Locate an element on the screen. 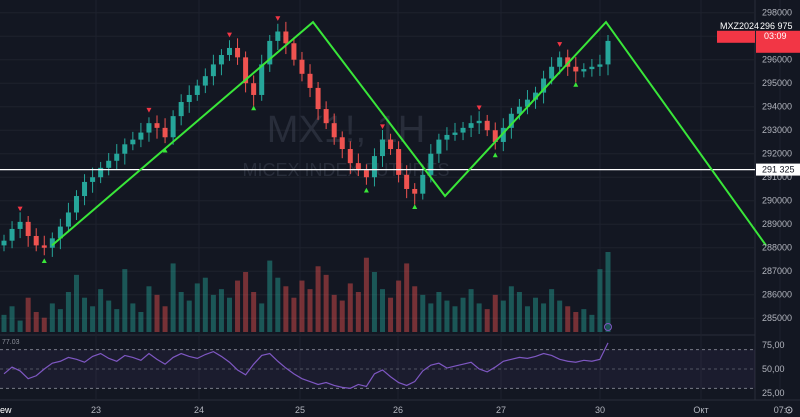 The image size is (800, 417). last-price-box is located at coordinates (778, 41).